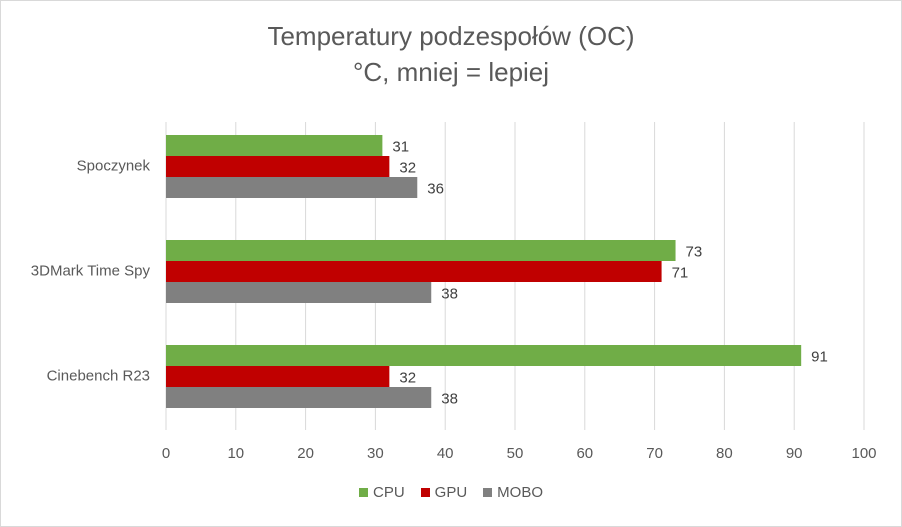 This screenshot has height=527, width=902. What do you see at coordinates (114, 166) in the screenshot?
I see `category-label: Spoczynek` at bounding box center [114, 166].